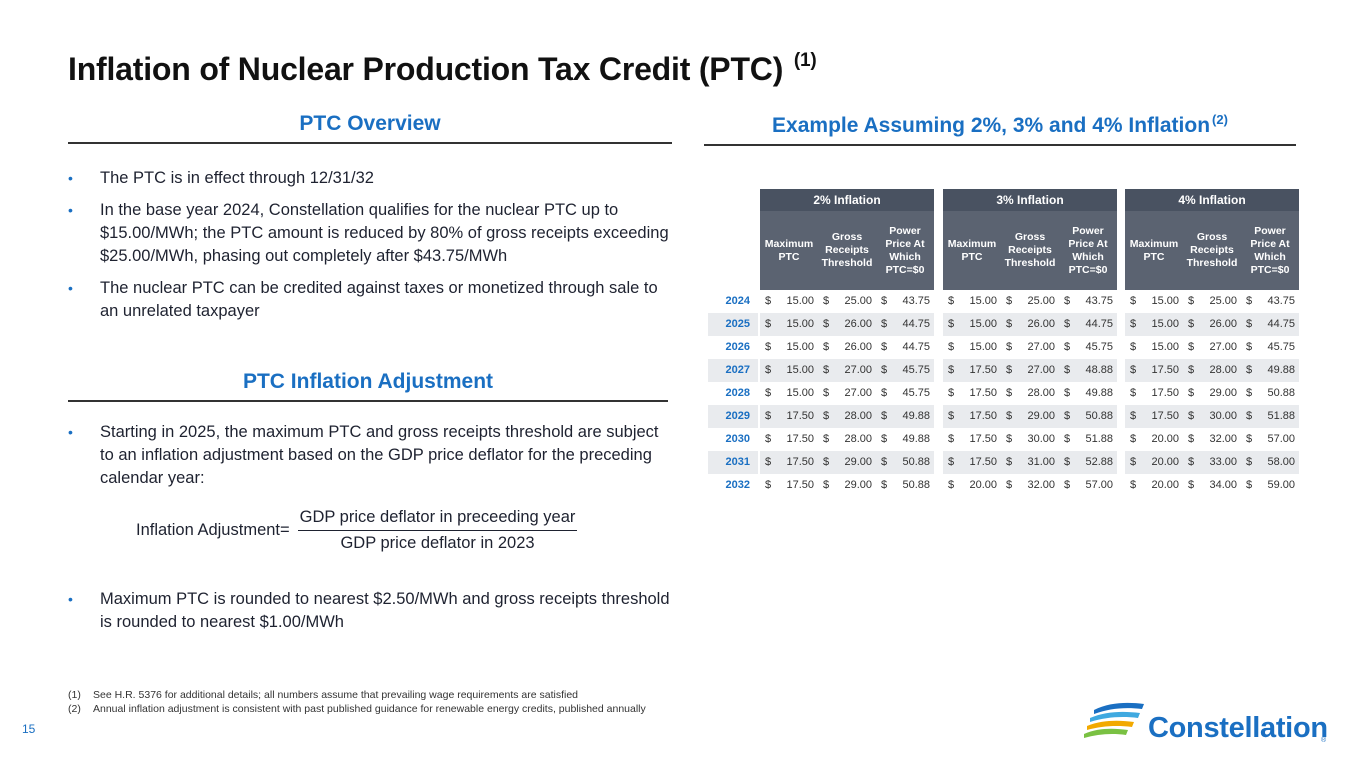 This screenshot has height=768, width=1365. Describe the element at coordinates (1281, 439) in the screenshot. I see `cell-value: 57.00` at that location.